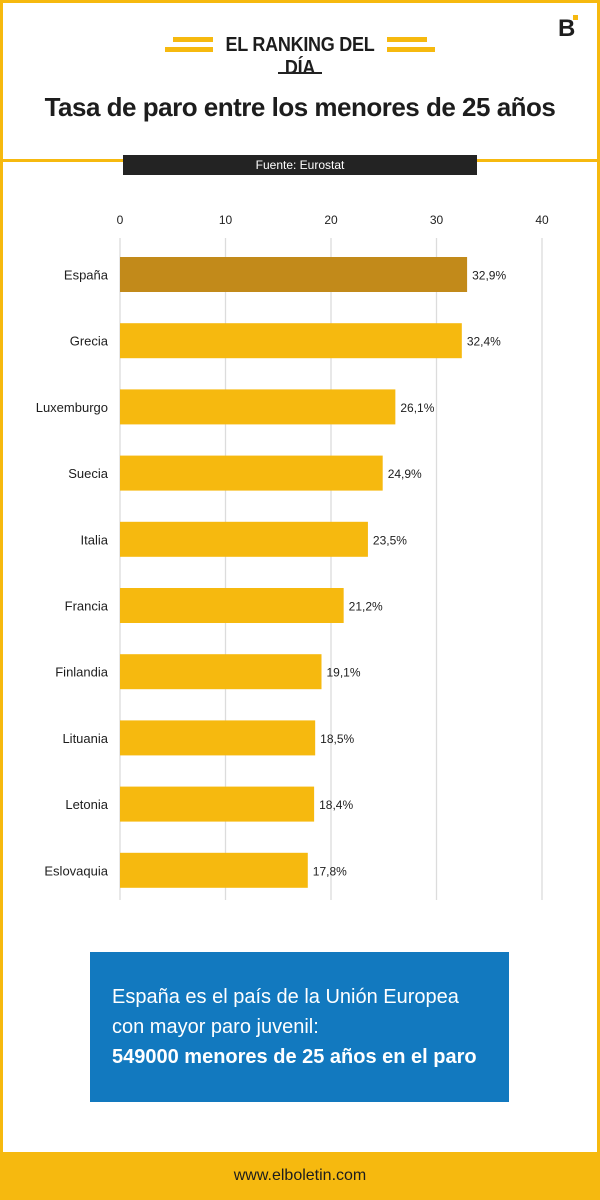  Describe the element at coordinates (336, 805) in the screenshot. I see `data-label: 18,4%` at that location.